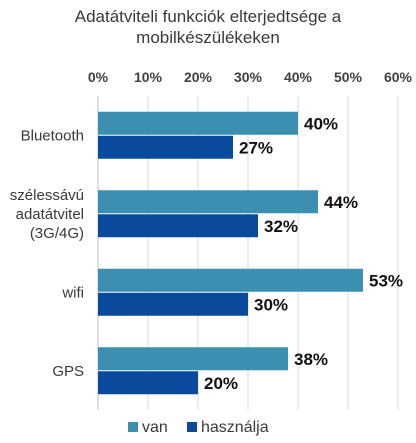  What do you see at coordinates (321, 123) in the screenshot?
I see `data-label: 40%` at bounding box center [321, 123].